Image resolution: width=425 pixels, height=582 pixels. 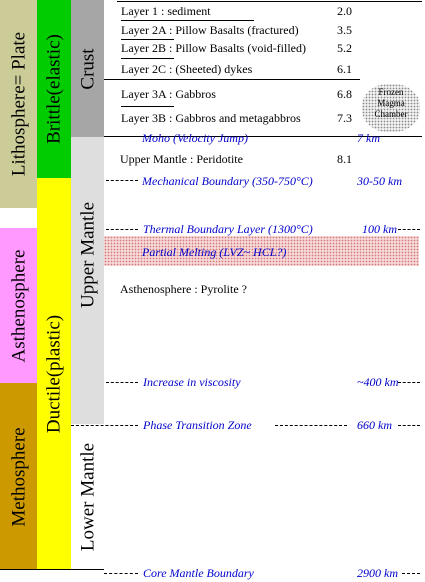 What do you see at coordinates (87, 254) in the screenshot?
I see `upper-mantle-label: Upper Mantle` at bounding box center [87, 254].